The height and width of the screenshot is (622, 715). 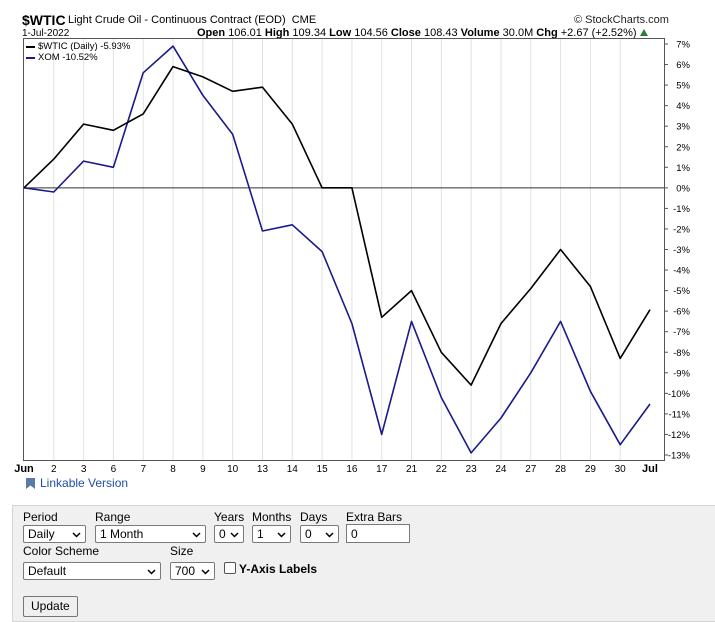 I want to click on x-tick-label: 22, so click(x=442, y=469).